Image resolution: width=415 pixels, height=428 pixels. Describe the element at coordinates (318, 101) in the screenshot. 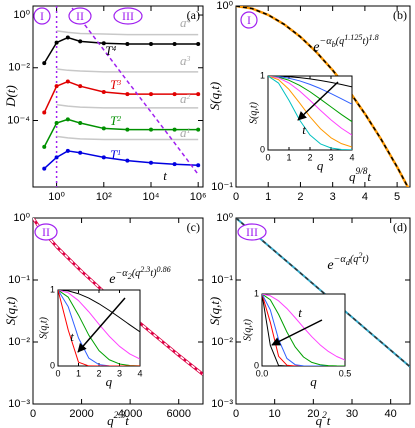

I see `inset-arrow` at that location.